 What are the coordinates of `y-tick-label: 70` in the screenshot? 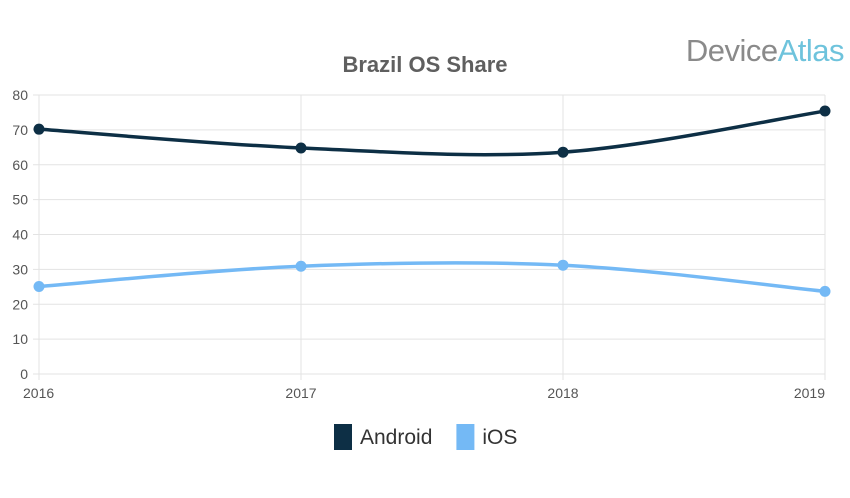 It's located at (20, 130).